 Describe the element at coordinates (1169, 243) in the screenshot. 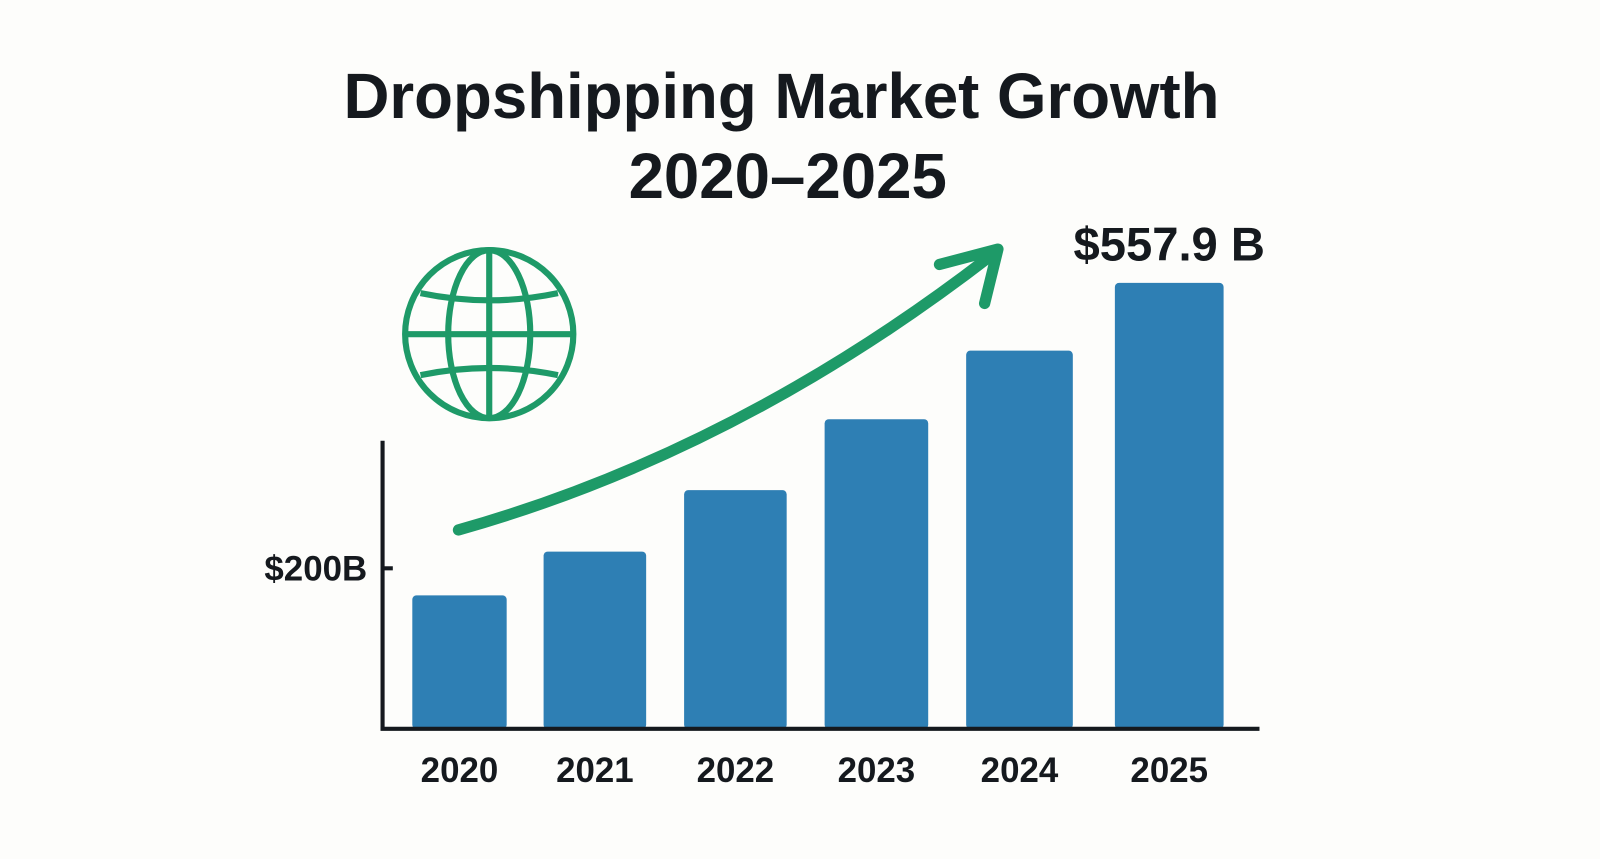

I see `data-label-2025: $557.9 B` at that location.